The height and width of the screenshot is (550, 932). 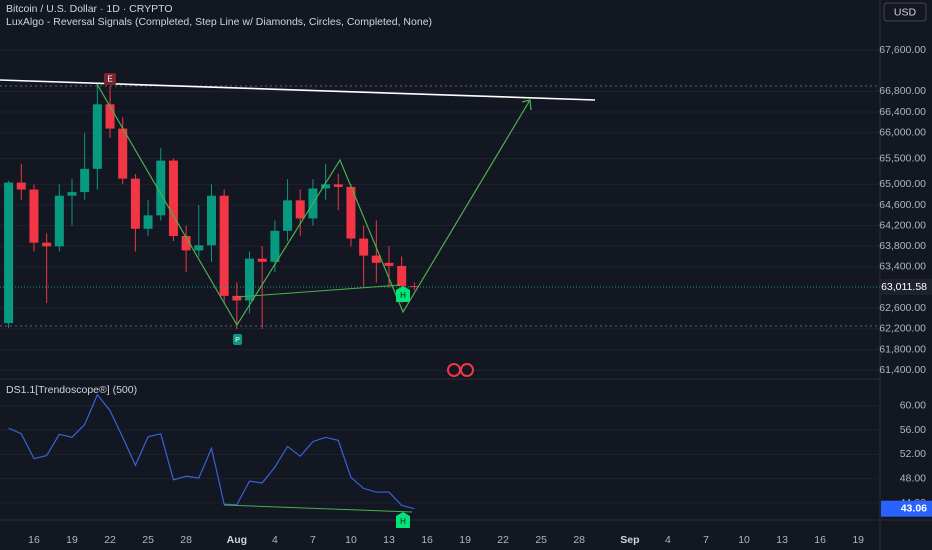 I want to click on marker-p, so click(x=237, y=339).